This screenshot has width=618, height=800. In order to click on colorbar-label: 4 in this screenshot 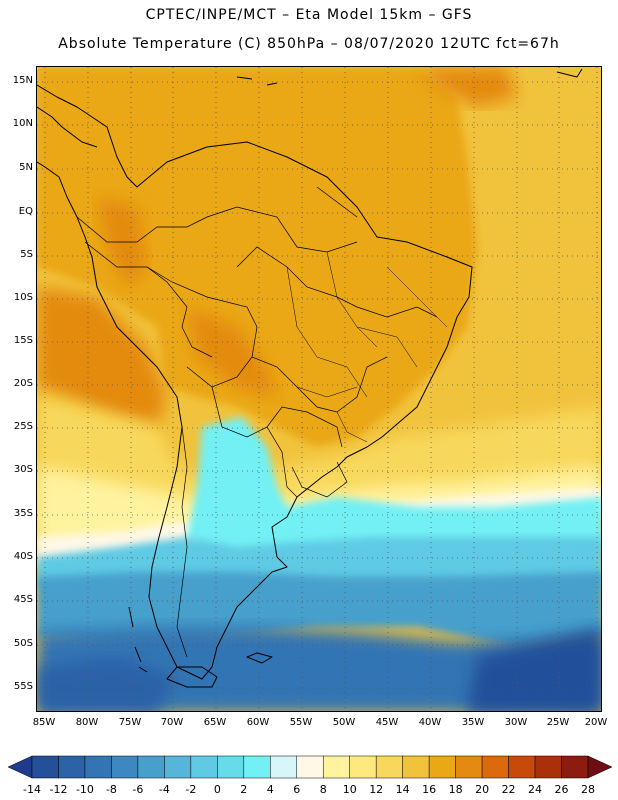, I will do `click(270, 789)`.